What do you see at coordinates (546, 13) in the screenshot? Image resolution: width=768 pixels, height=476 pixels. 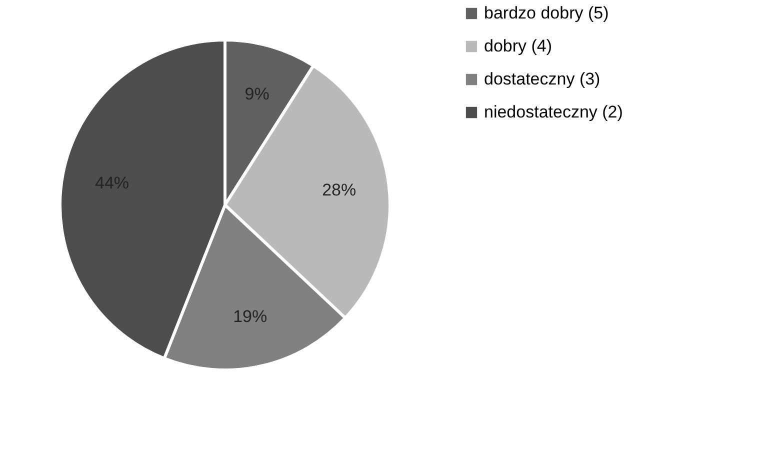 I see `legend-label: bardzo dobry (5)` at bounding box center [546, 13].